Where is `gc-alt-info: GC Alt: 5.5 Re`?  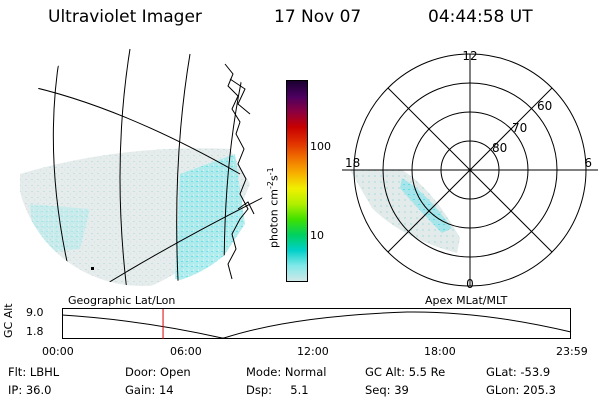
gc-alt-info: GC Alt: 5.5 Re is located at coordinates (405, 372).